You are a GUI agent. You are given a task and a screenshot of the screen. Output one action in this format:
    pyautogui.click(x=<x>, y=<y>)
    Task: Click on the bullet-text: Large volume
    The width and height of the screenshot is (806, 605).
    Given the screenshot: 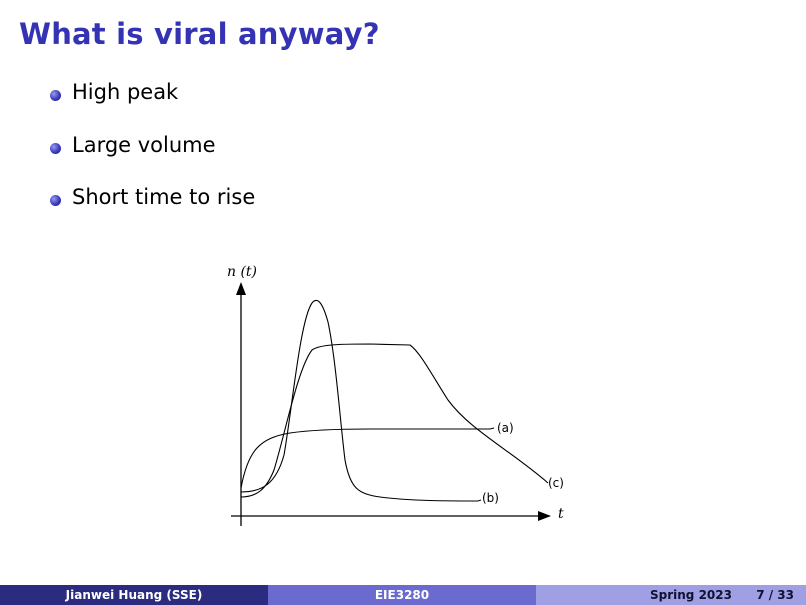 What is the action you would take?
    pyautogui.click(x=144, y=144)
    